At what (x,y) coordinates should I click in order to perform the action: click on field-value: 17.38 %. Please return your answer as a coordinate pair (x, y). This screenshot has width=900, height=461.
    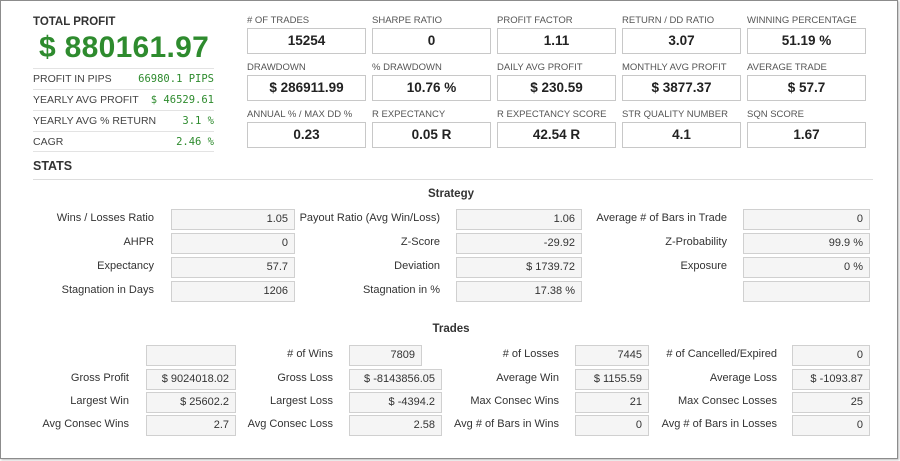
    Looking at the image, I should click on (519, 291).